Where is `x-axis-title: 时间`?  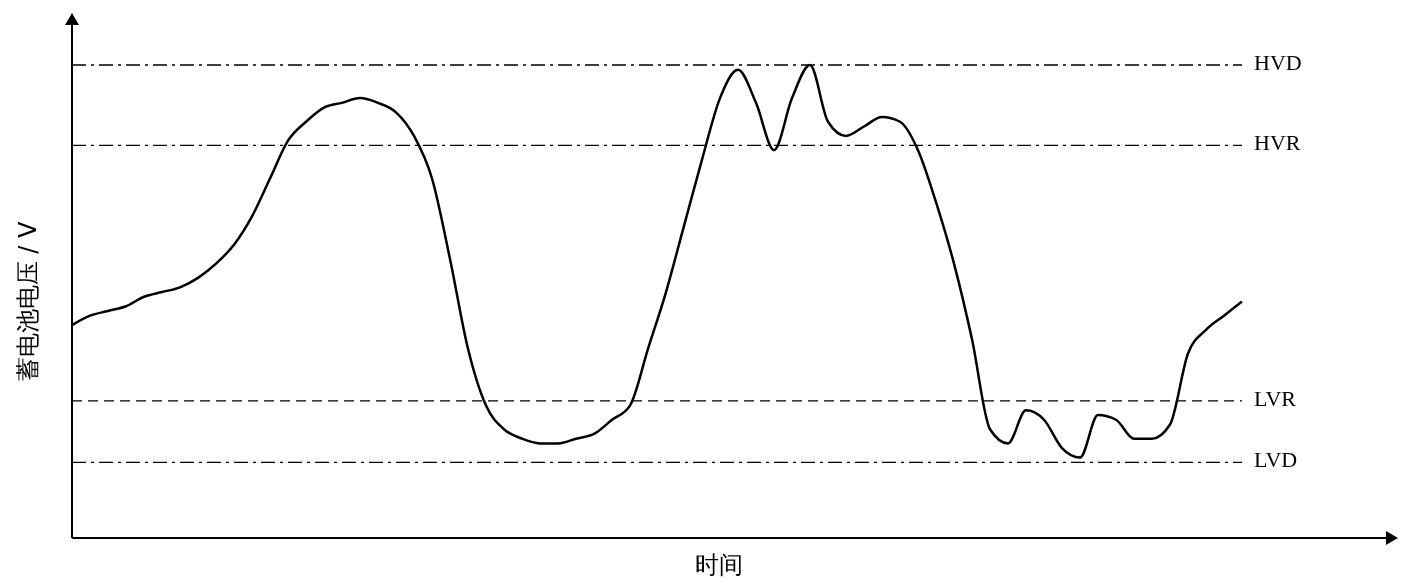 x-axis-title: 时间 is located at coordinates (719, 565).